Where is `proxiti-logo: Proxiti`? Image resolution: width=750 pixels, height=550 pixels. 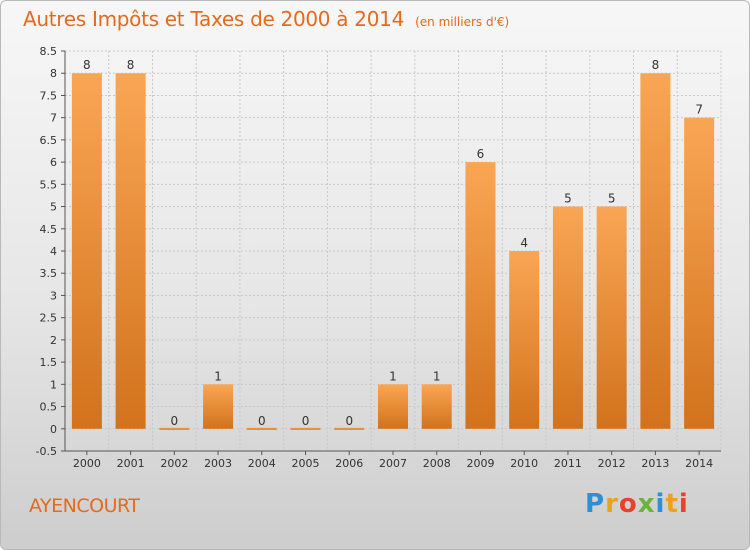
proxiti-logo: Proxiti is located at coordinates (637, 504).